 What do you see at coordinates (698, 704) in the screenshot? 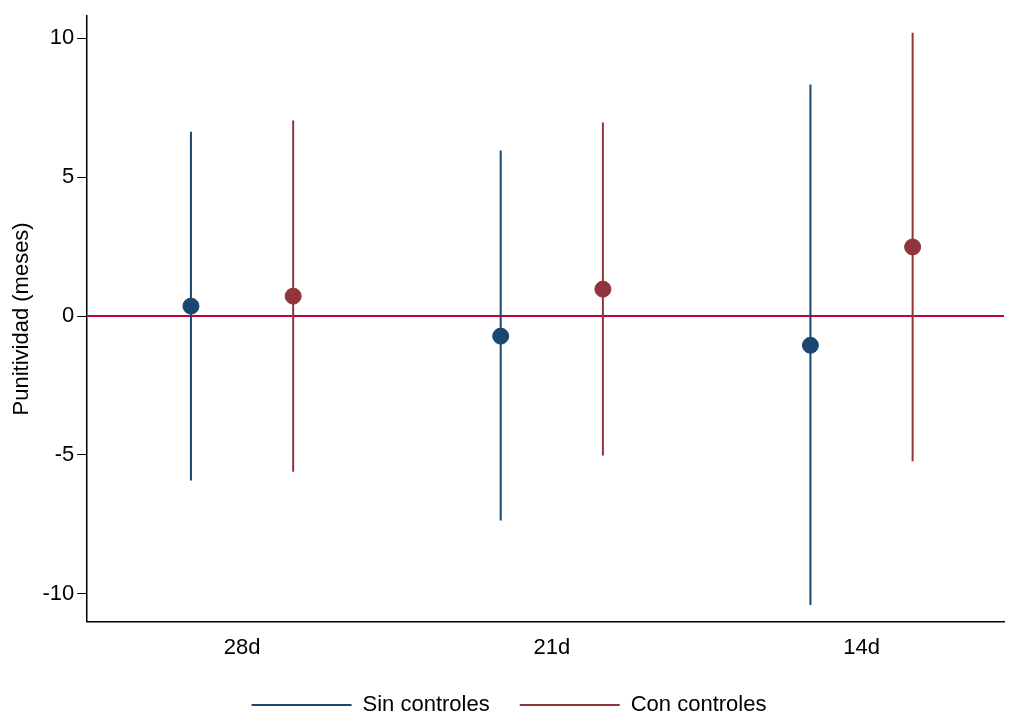
I see `legend-label: Con controles` at bounding box center [698, 704].